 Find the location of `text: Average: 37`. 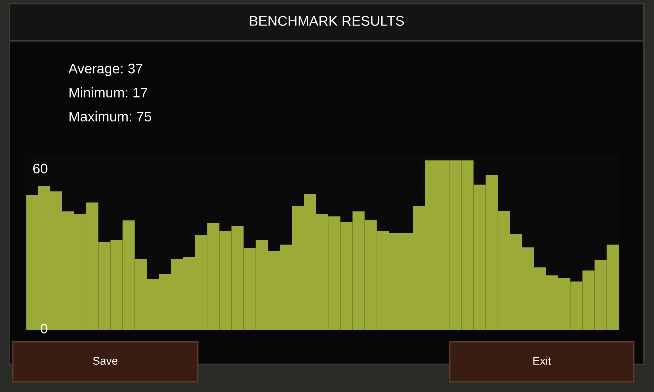

text: Average: 37 is located at coordinates (105, 70).